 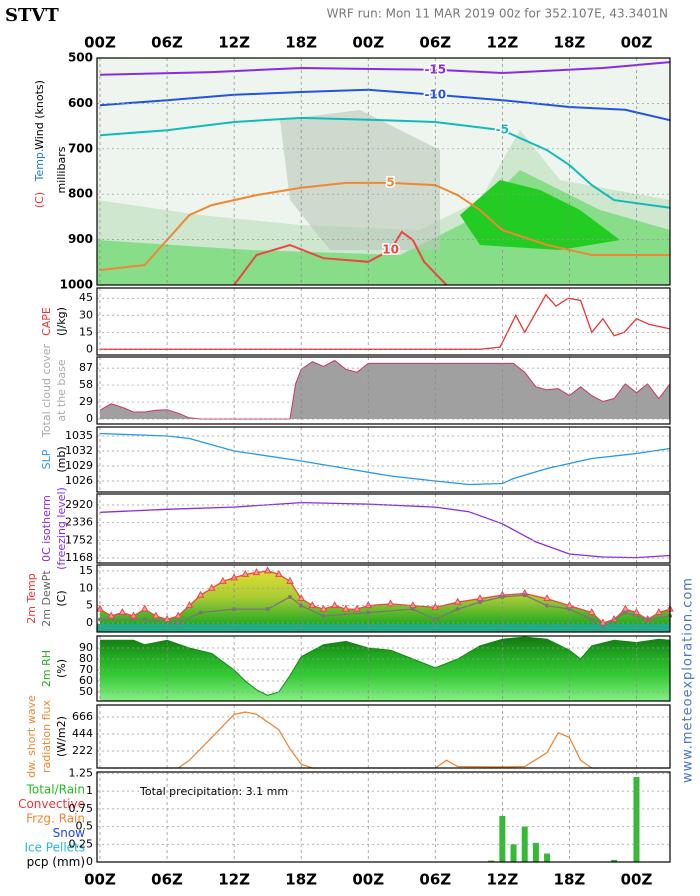 What do you see at coordinates (55, 819) in the screenshot?
I see `legend-label: Frzg. Rain` at bounding box center [55, 819].